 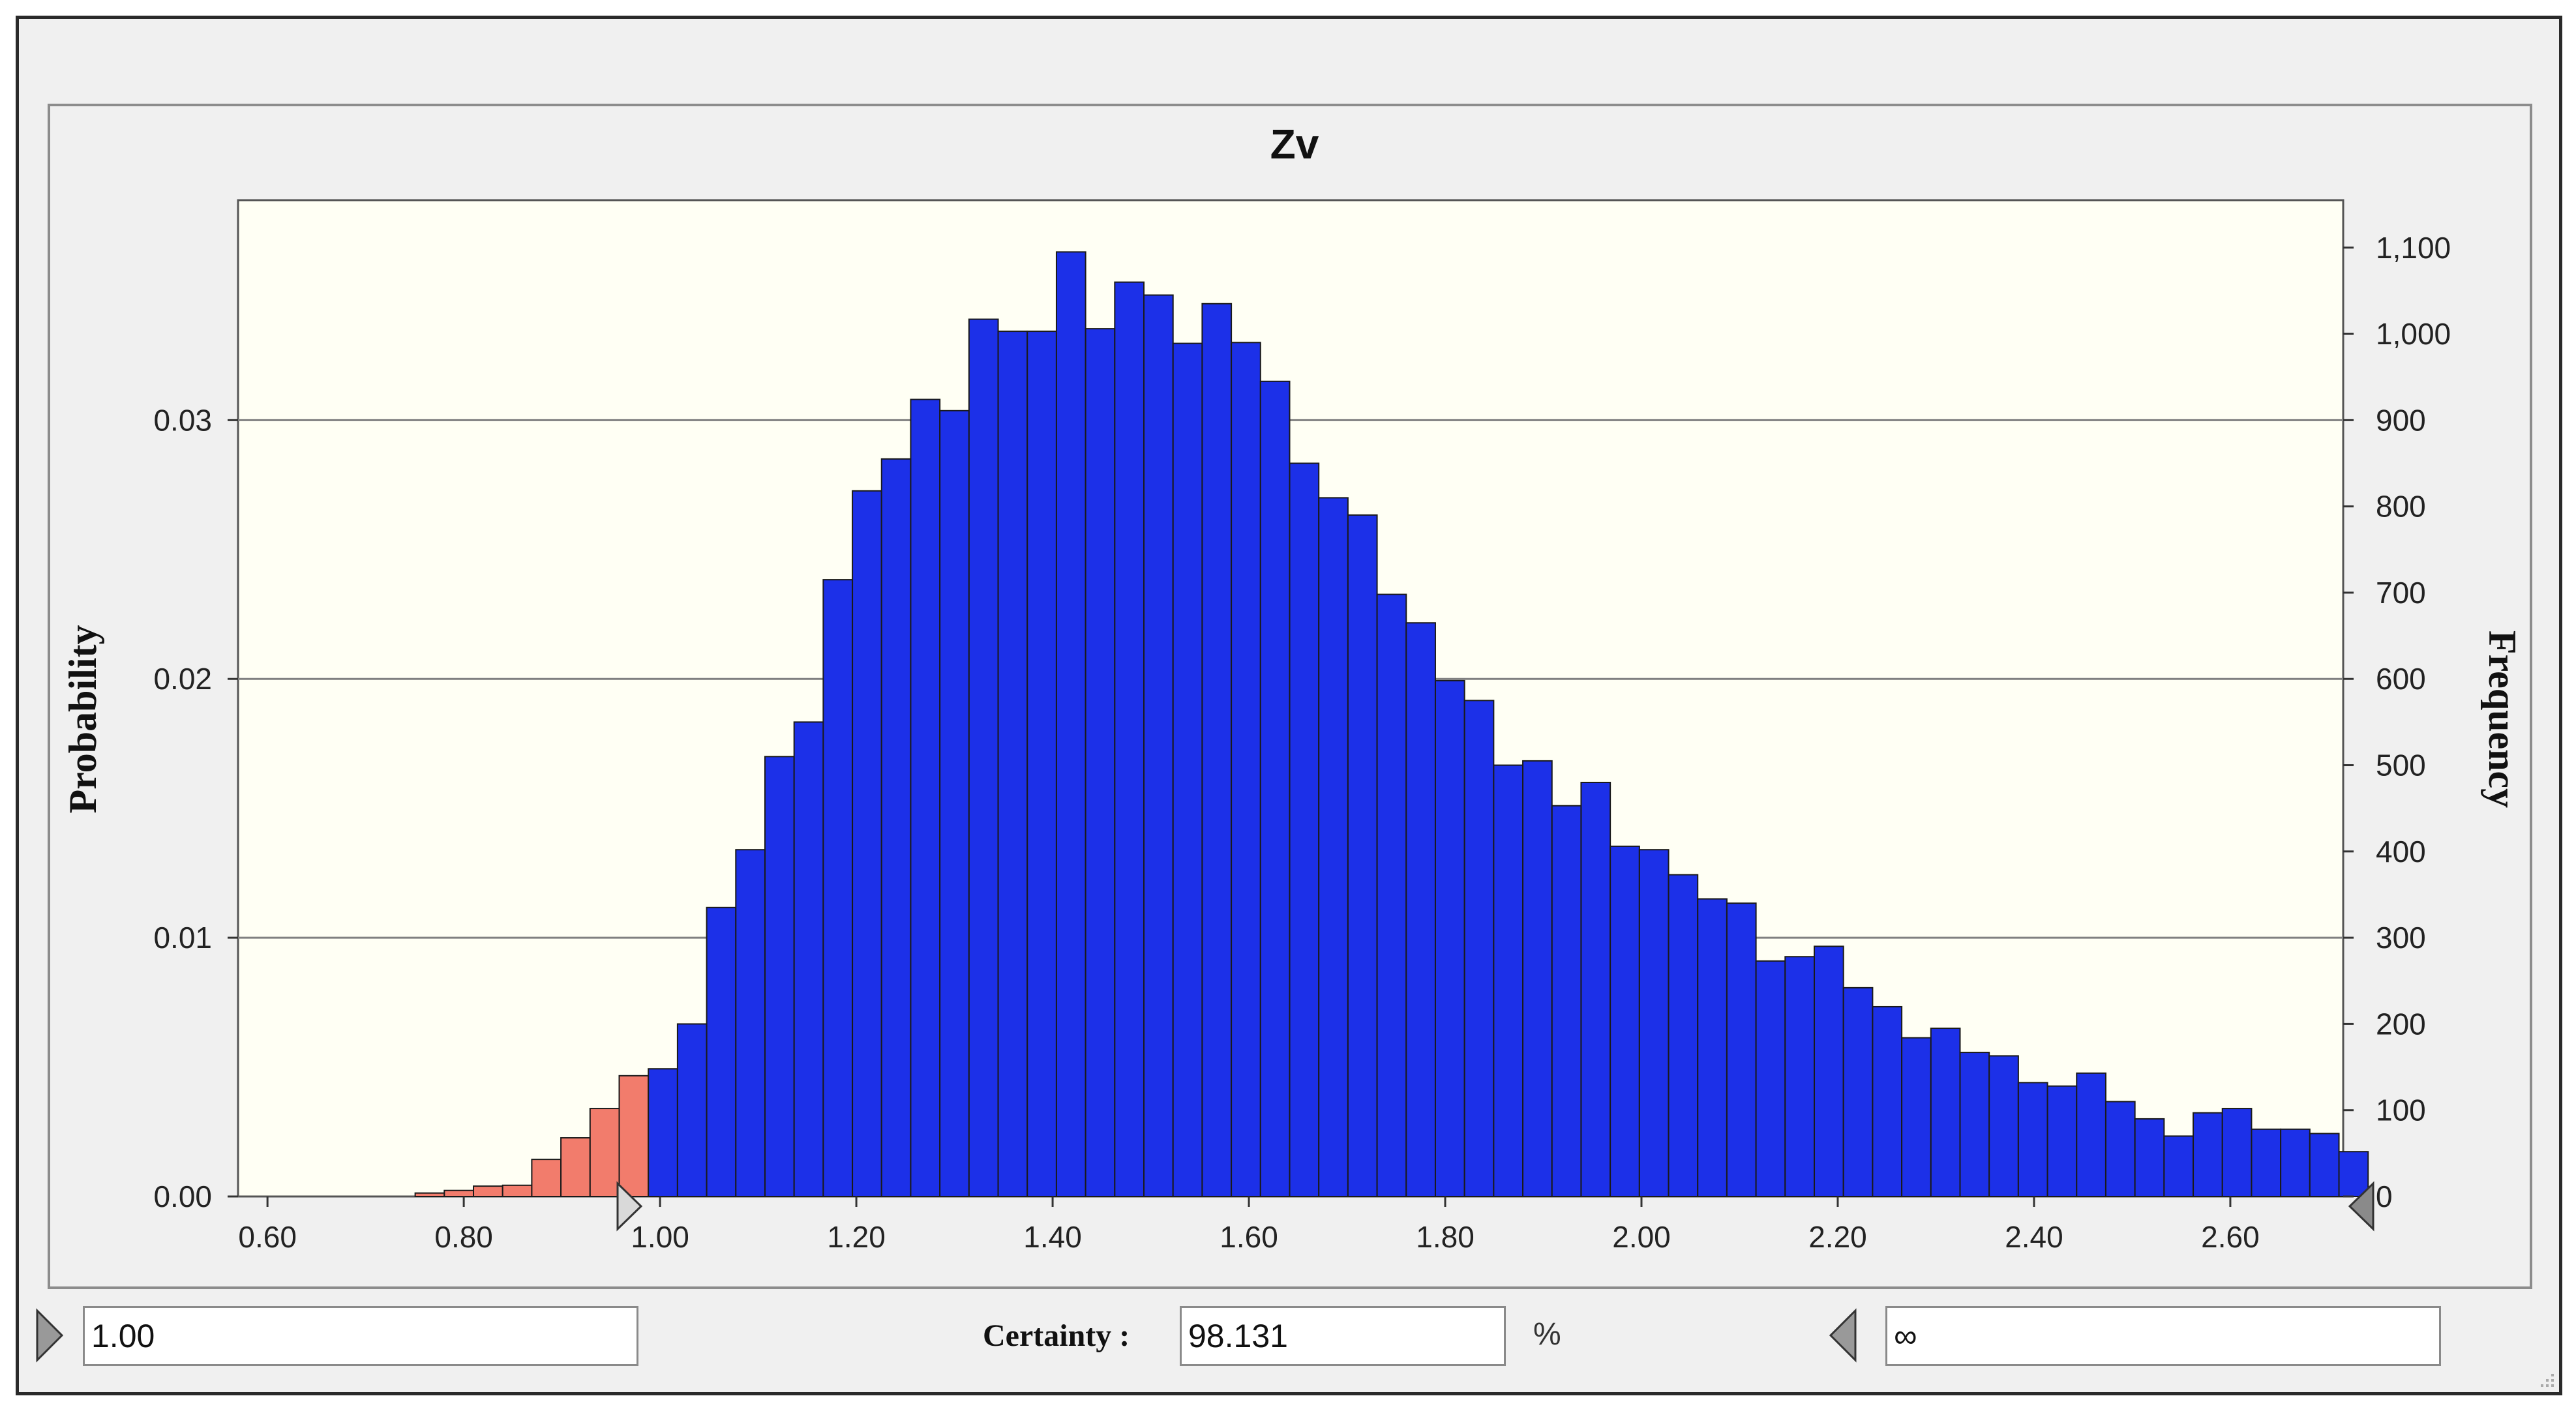 What do you see at coordinates (2230, 1237) in the screenshot?
I see `x-tick-label: 2.60` at bounding box center [2230, 1237].